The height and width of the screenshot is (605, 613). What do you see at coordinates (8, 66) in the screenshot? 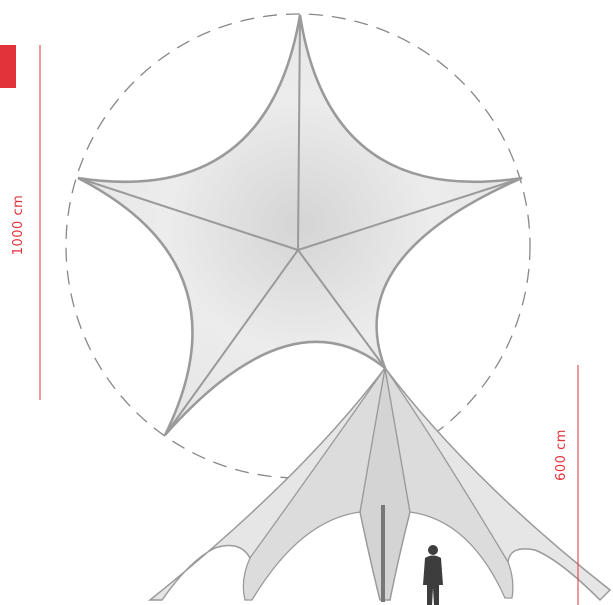
I see `accent-block` at bounding box center [8, 66].